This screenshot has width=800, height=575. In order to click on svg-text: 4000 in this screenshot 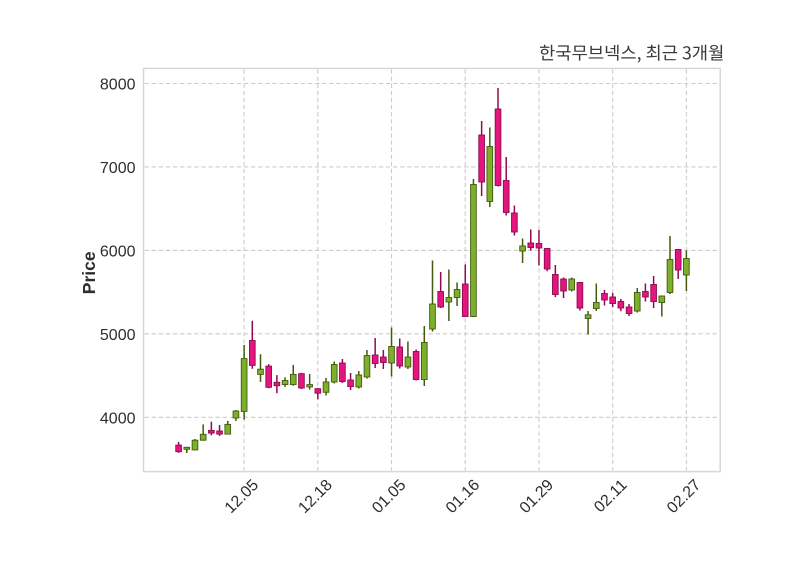, I will do `click(118, 419)`.